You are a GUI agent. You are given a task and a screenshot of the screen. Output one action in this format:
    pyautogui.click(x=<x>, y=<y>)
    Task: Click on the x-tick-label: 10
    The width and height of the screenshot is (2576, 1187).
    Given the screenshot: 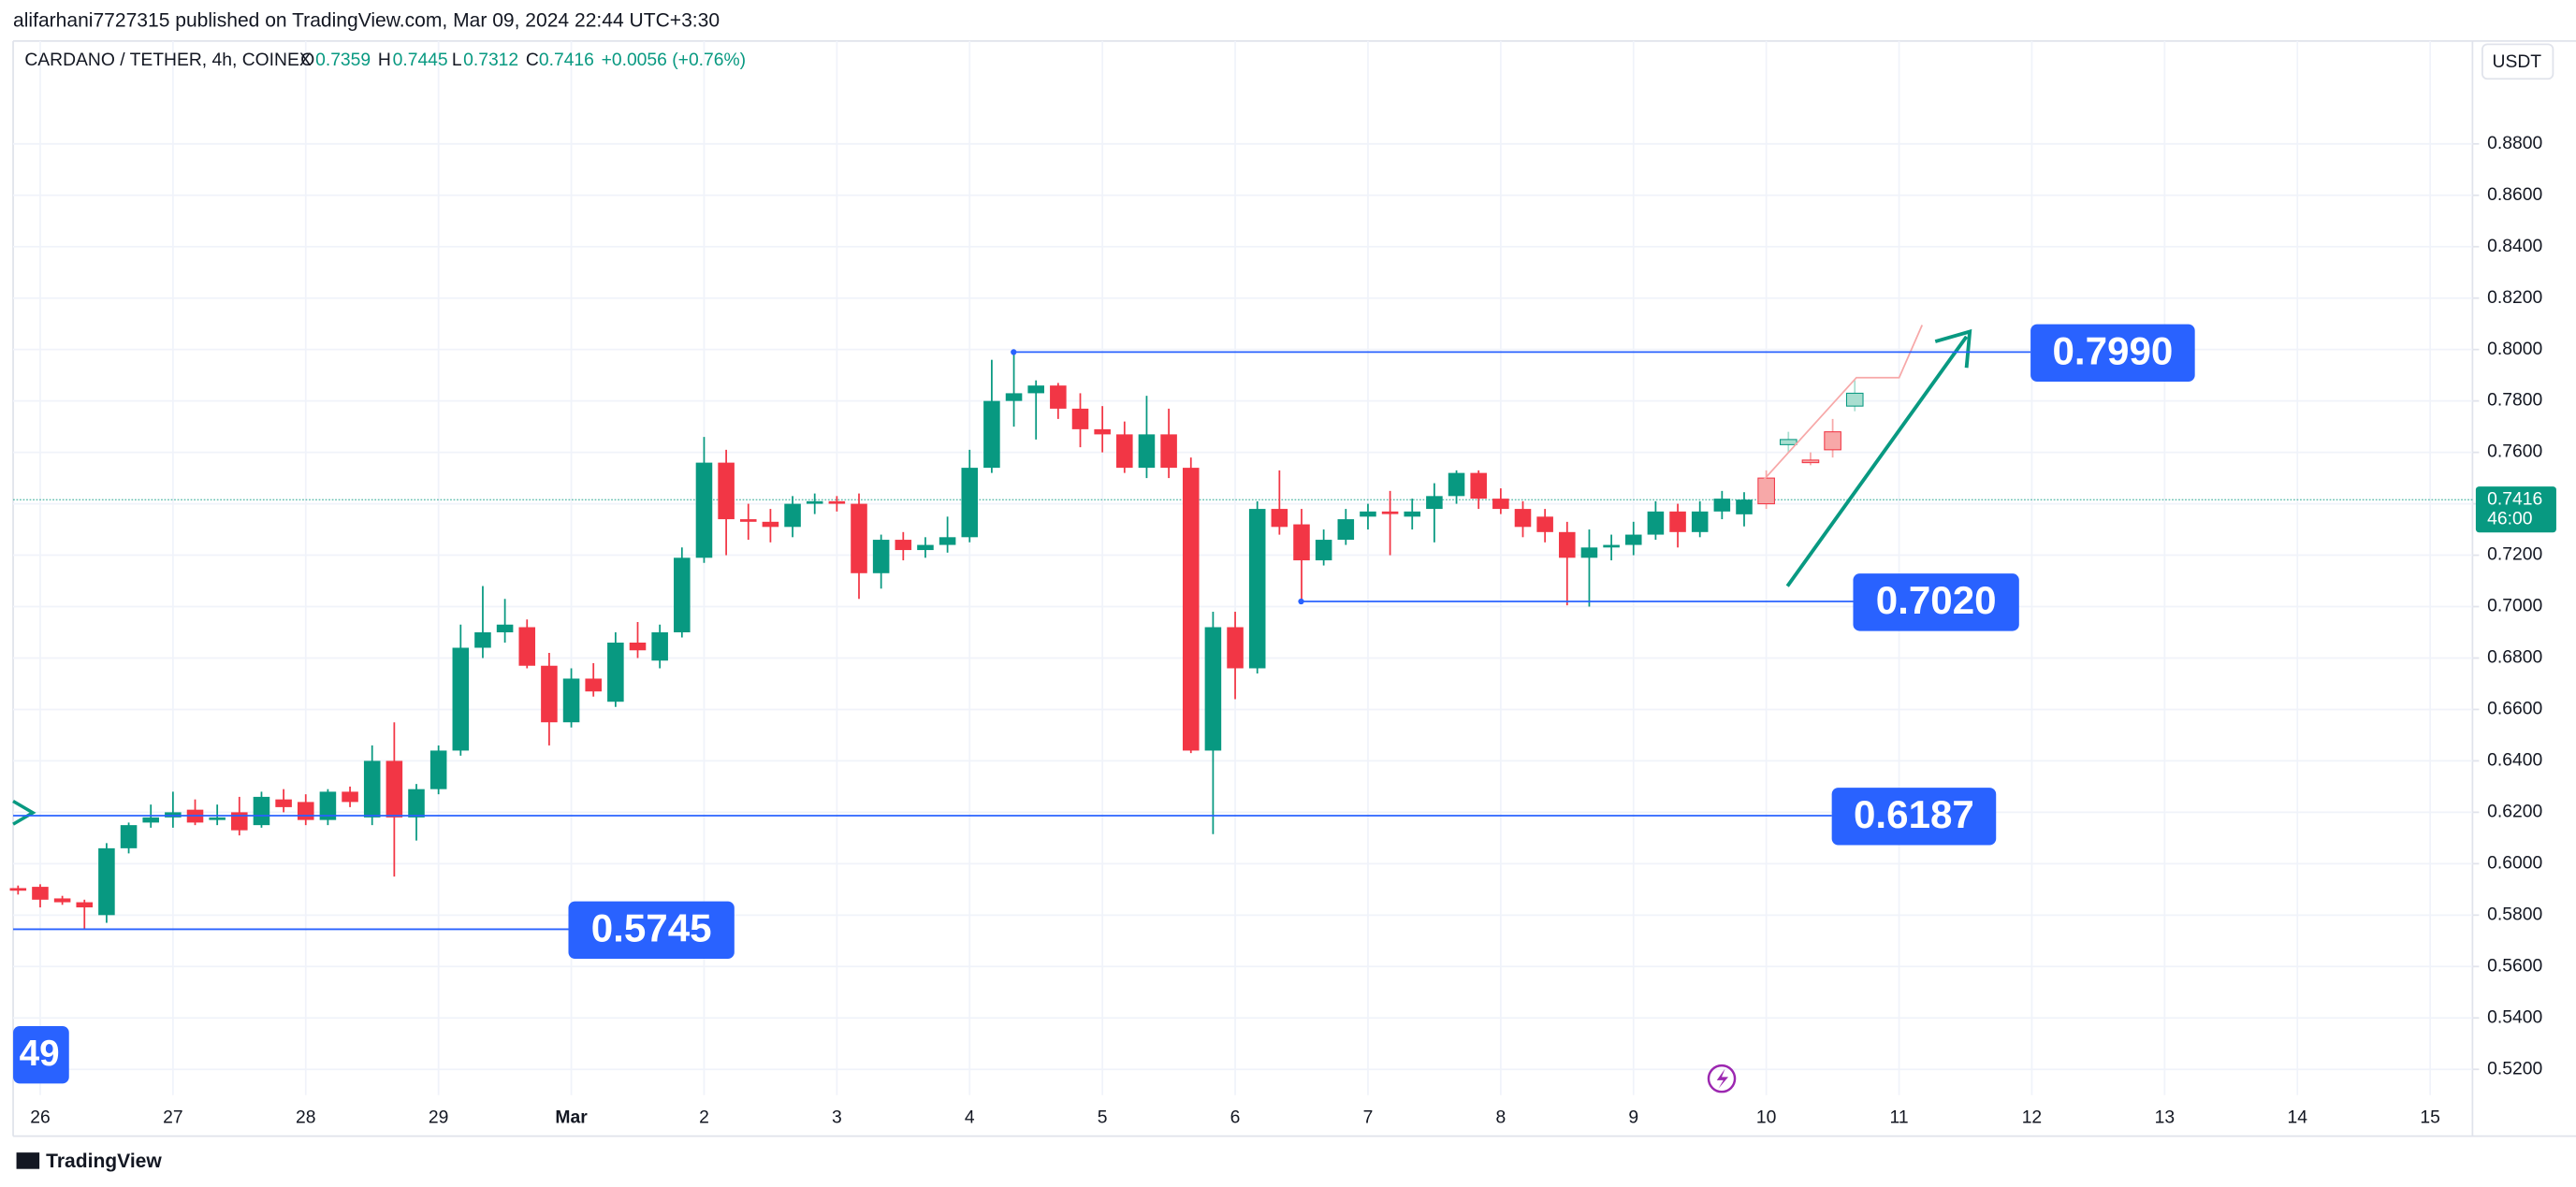 What is the action you would take?
    pyautogui.click(x=1766, y=1117)
    